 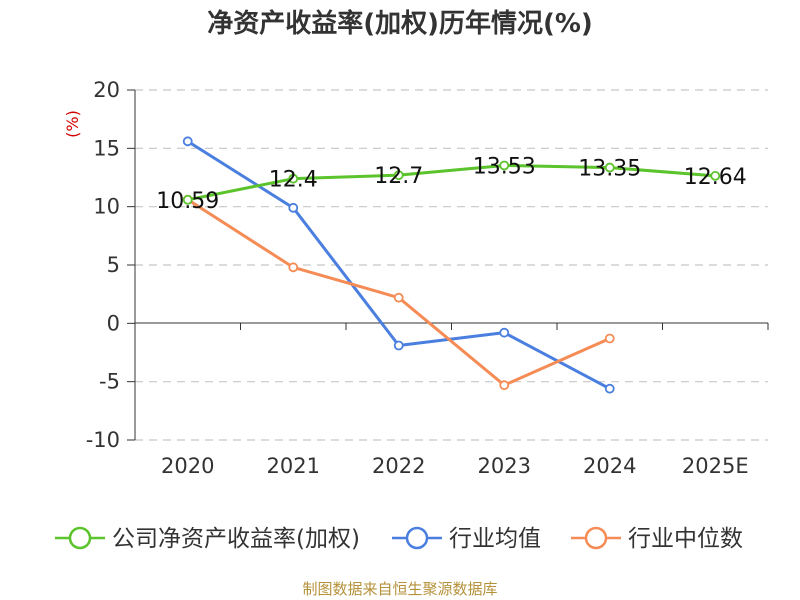 What do you see at coordinates (72, 124) in the screenshot?
I see `y-axis-unit: (%)` at bounding box center [72, 124].